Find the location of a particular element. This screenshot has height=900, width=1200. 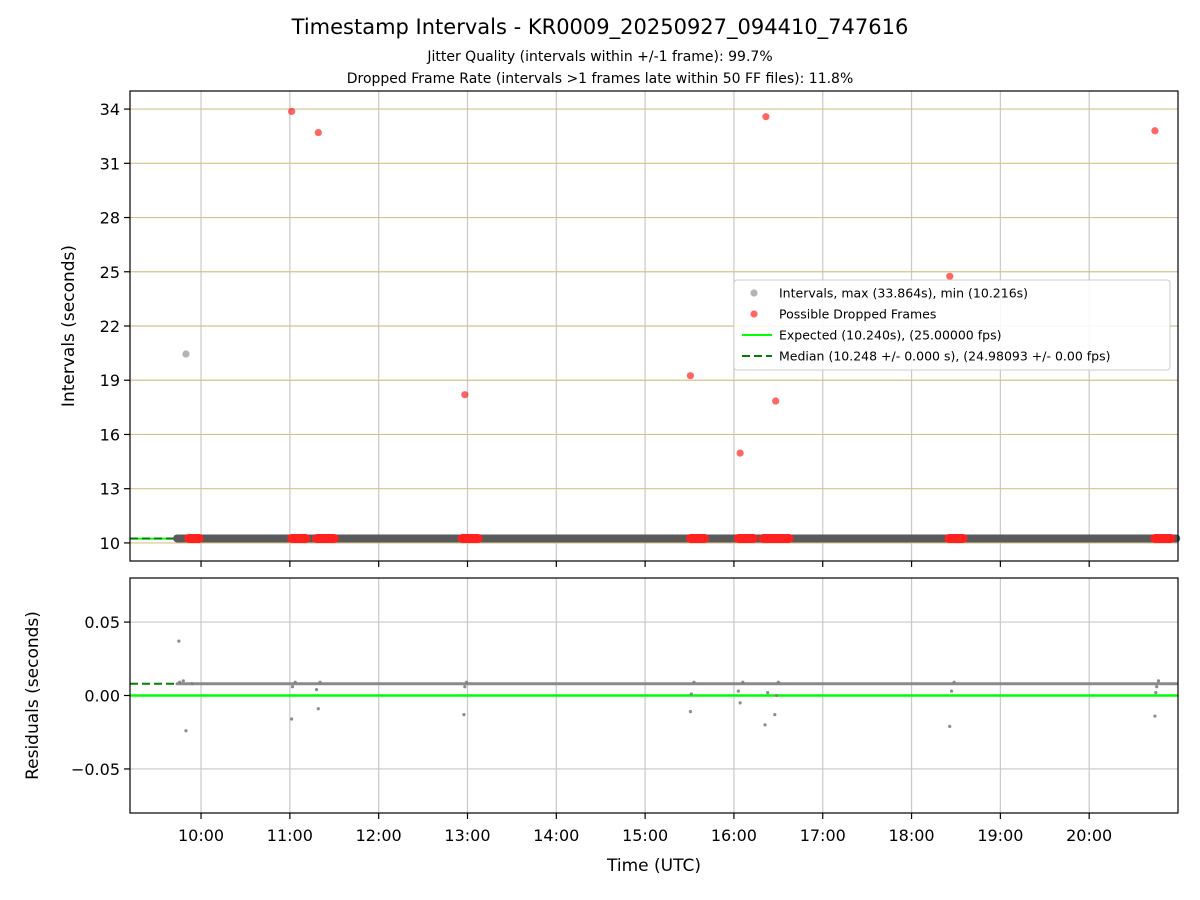

intervals-y-tick-label: 22 is located at coordinates (110, 326).